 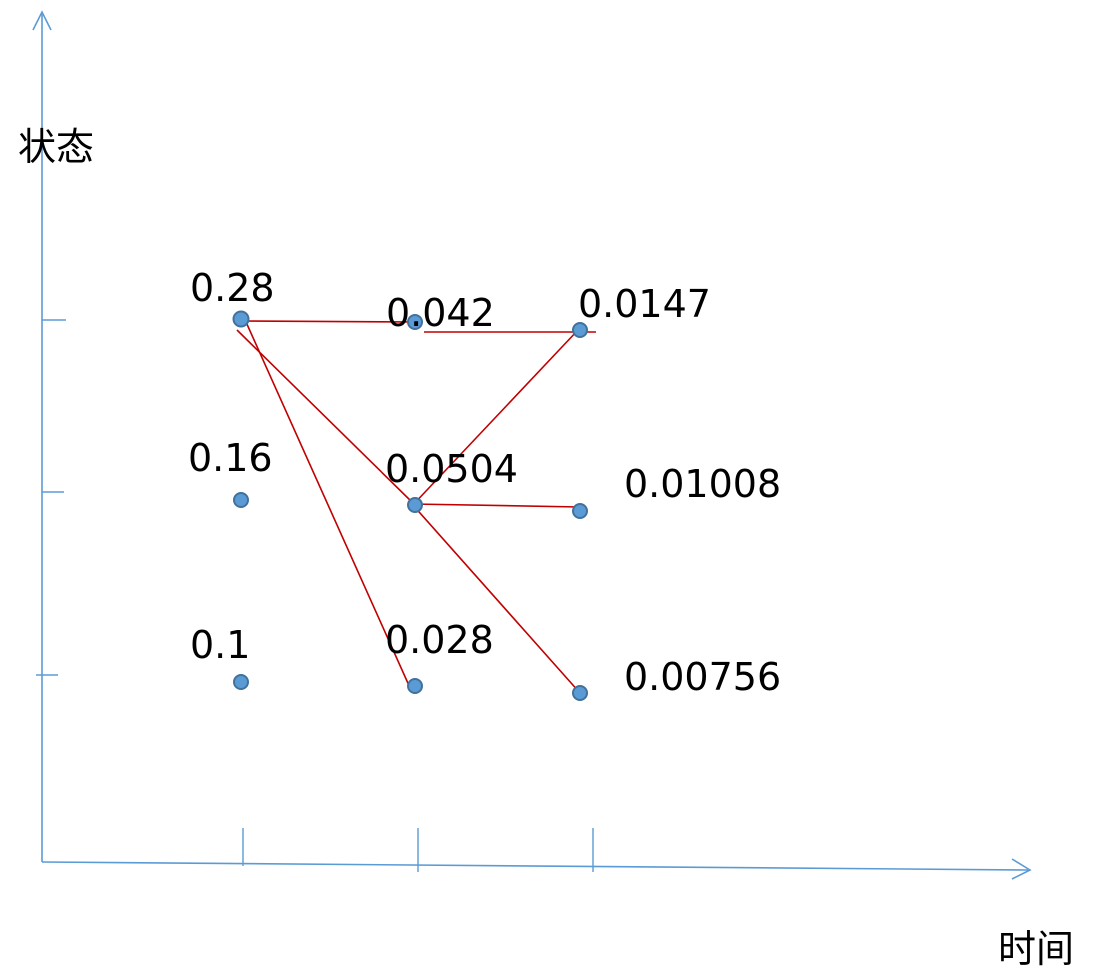 I want to click on edge-t2s2-t3s1, so click(x=494, y=419).